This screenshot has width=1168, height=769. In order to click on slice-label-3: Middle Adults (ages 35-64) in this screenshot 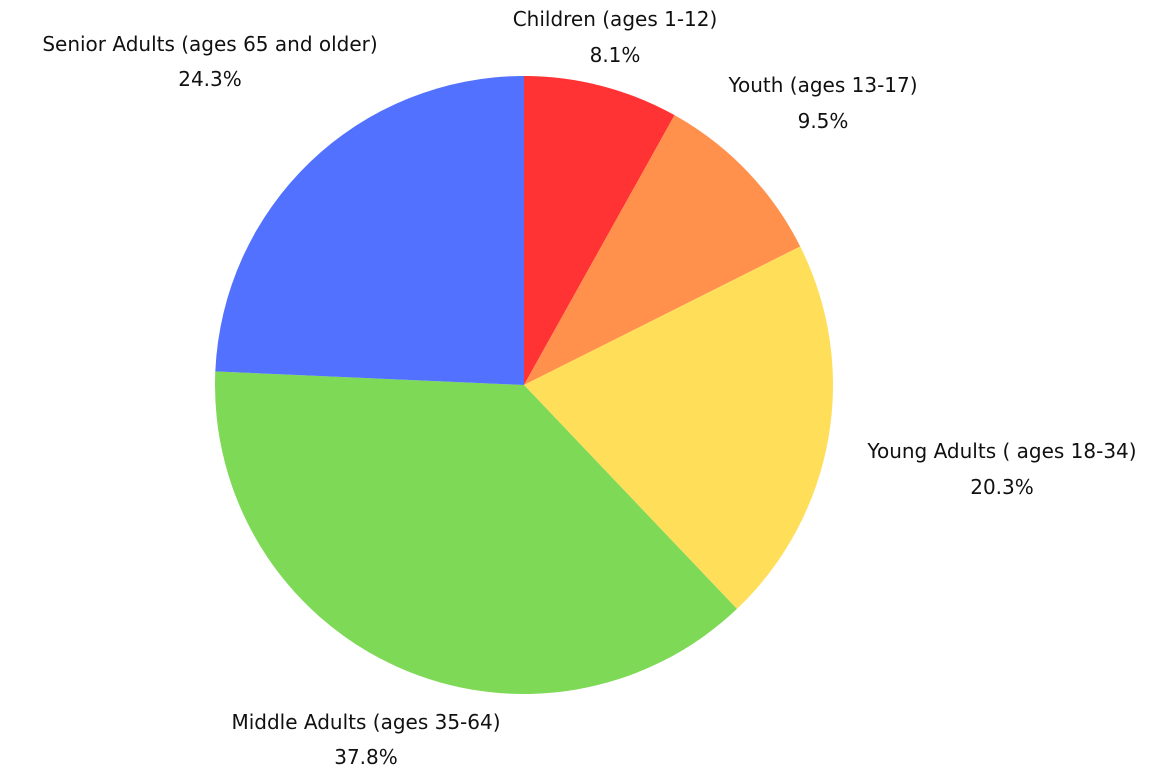, I will do `click(365, 722)`.